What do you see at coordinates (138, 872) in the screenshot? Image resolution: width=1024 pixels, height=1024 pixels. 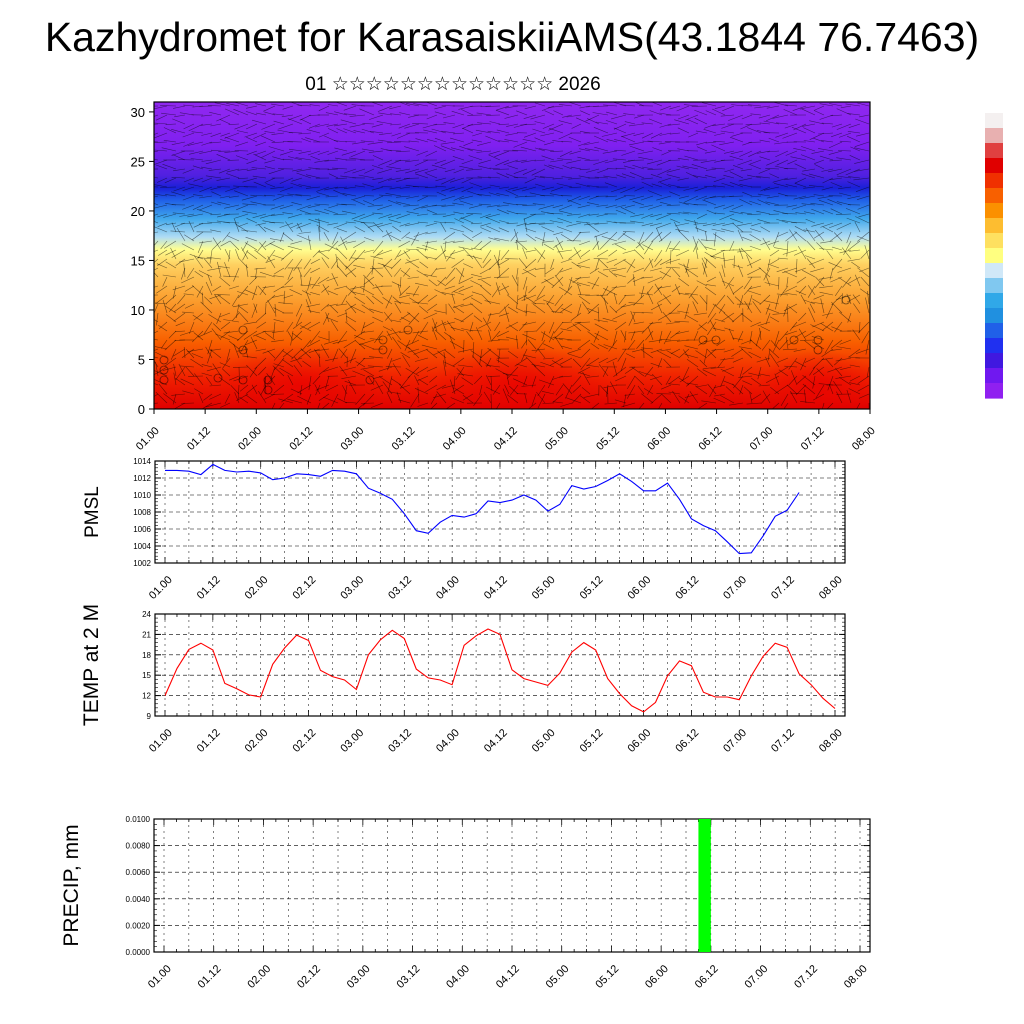 I see `y-tick-label: 0.0060` at bounding box center [138, 872].